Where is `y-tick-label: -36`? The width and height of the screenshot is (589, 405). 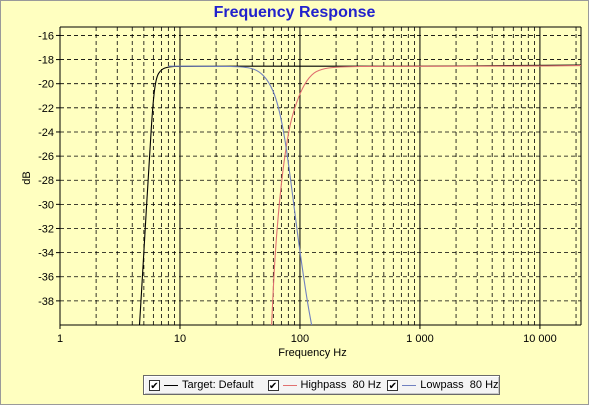
y-tick-label: -36 is located at coordinates (46, 278).